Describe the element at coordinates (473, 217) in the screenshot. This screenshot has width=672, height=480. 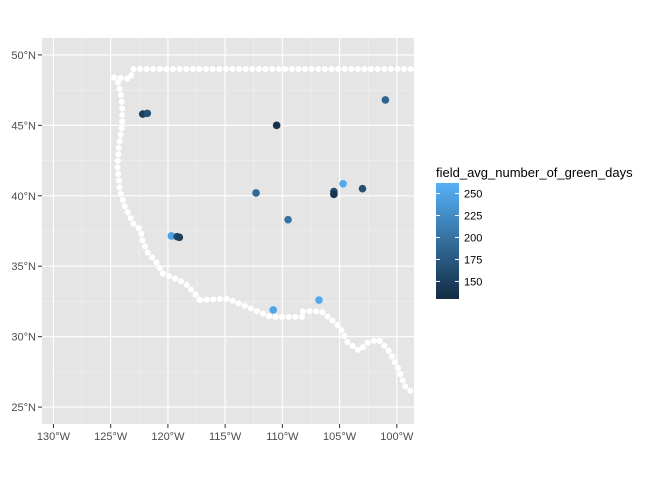
I see `legend-tick-label: 225` at that location.